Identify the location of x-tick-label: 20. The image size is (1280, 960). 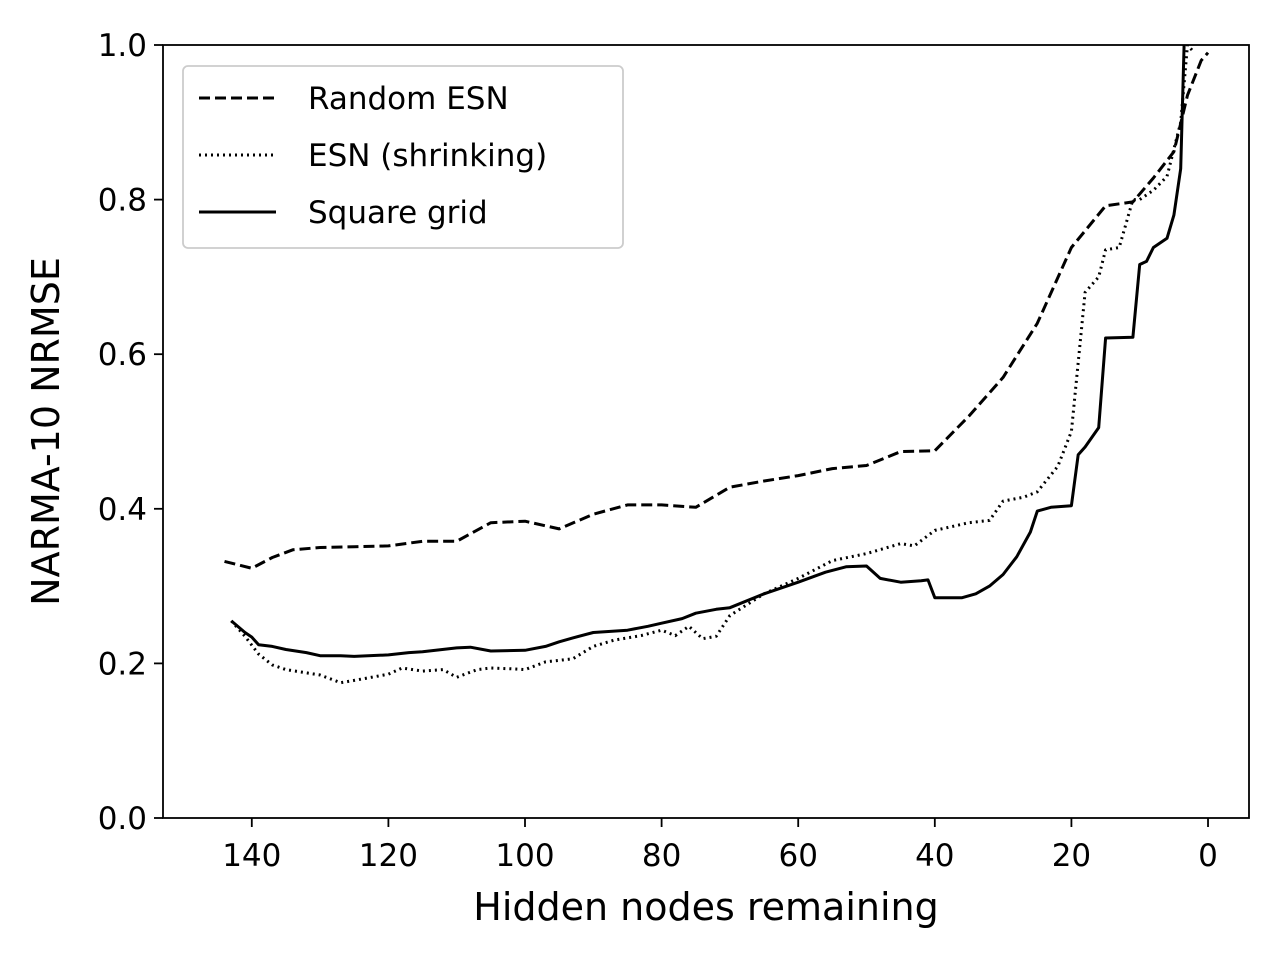
(1071, 856).